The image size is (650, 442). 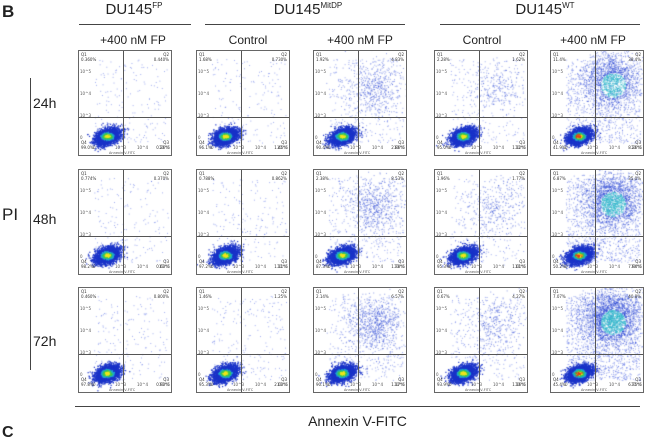 I want to click on quadrant-value: 1.68%, so click(x=205, y=59).